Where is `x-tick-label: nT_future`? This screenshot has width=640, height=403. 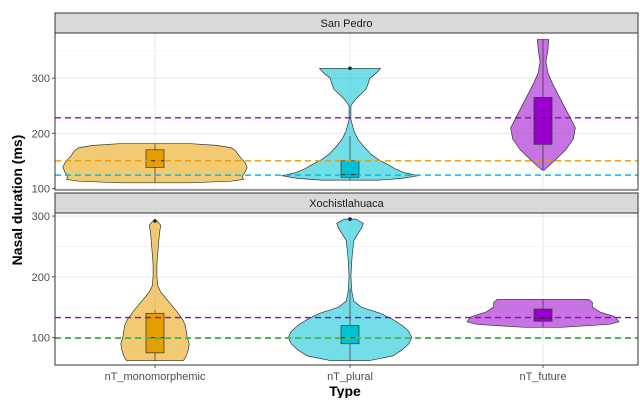
x-tick-label: nT_future is located at coordinates (542, 377).